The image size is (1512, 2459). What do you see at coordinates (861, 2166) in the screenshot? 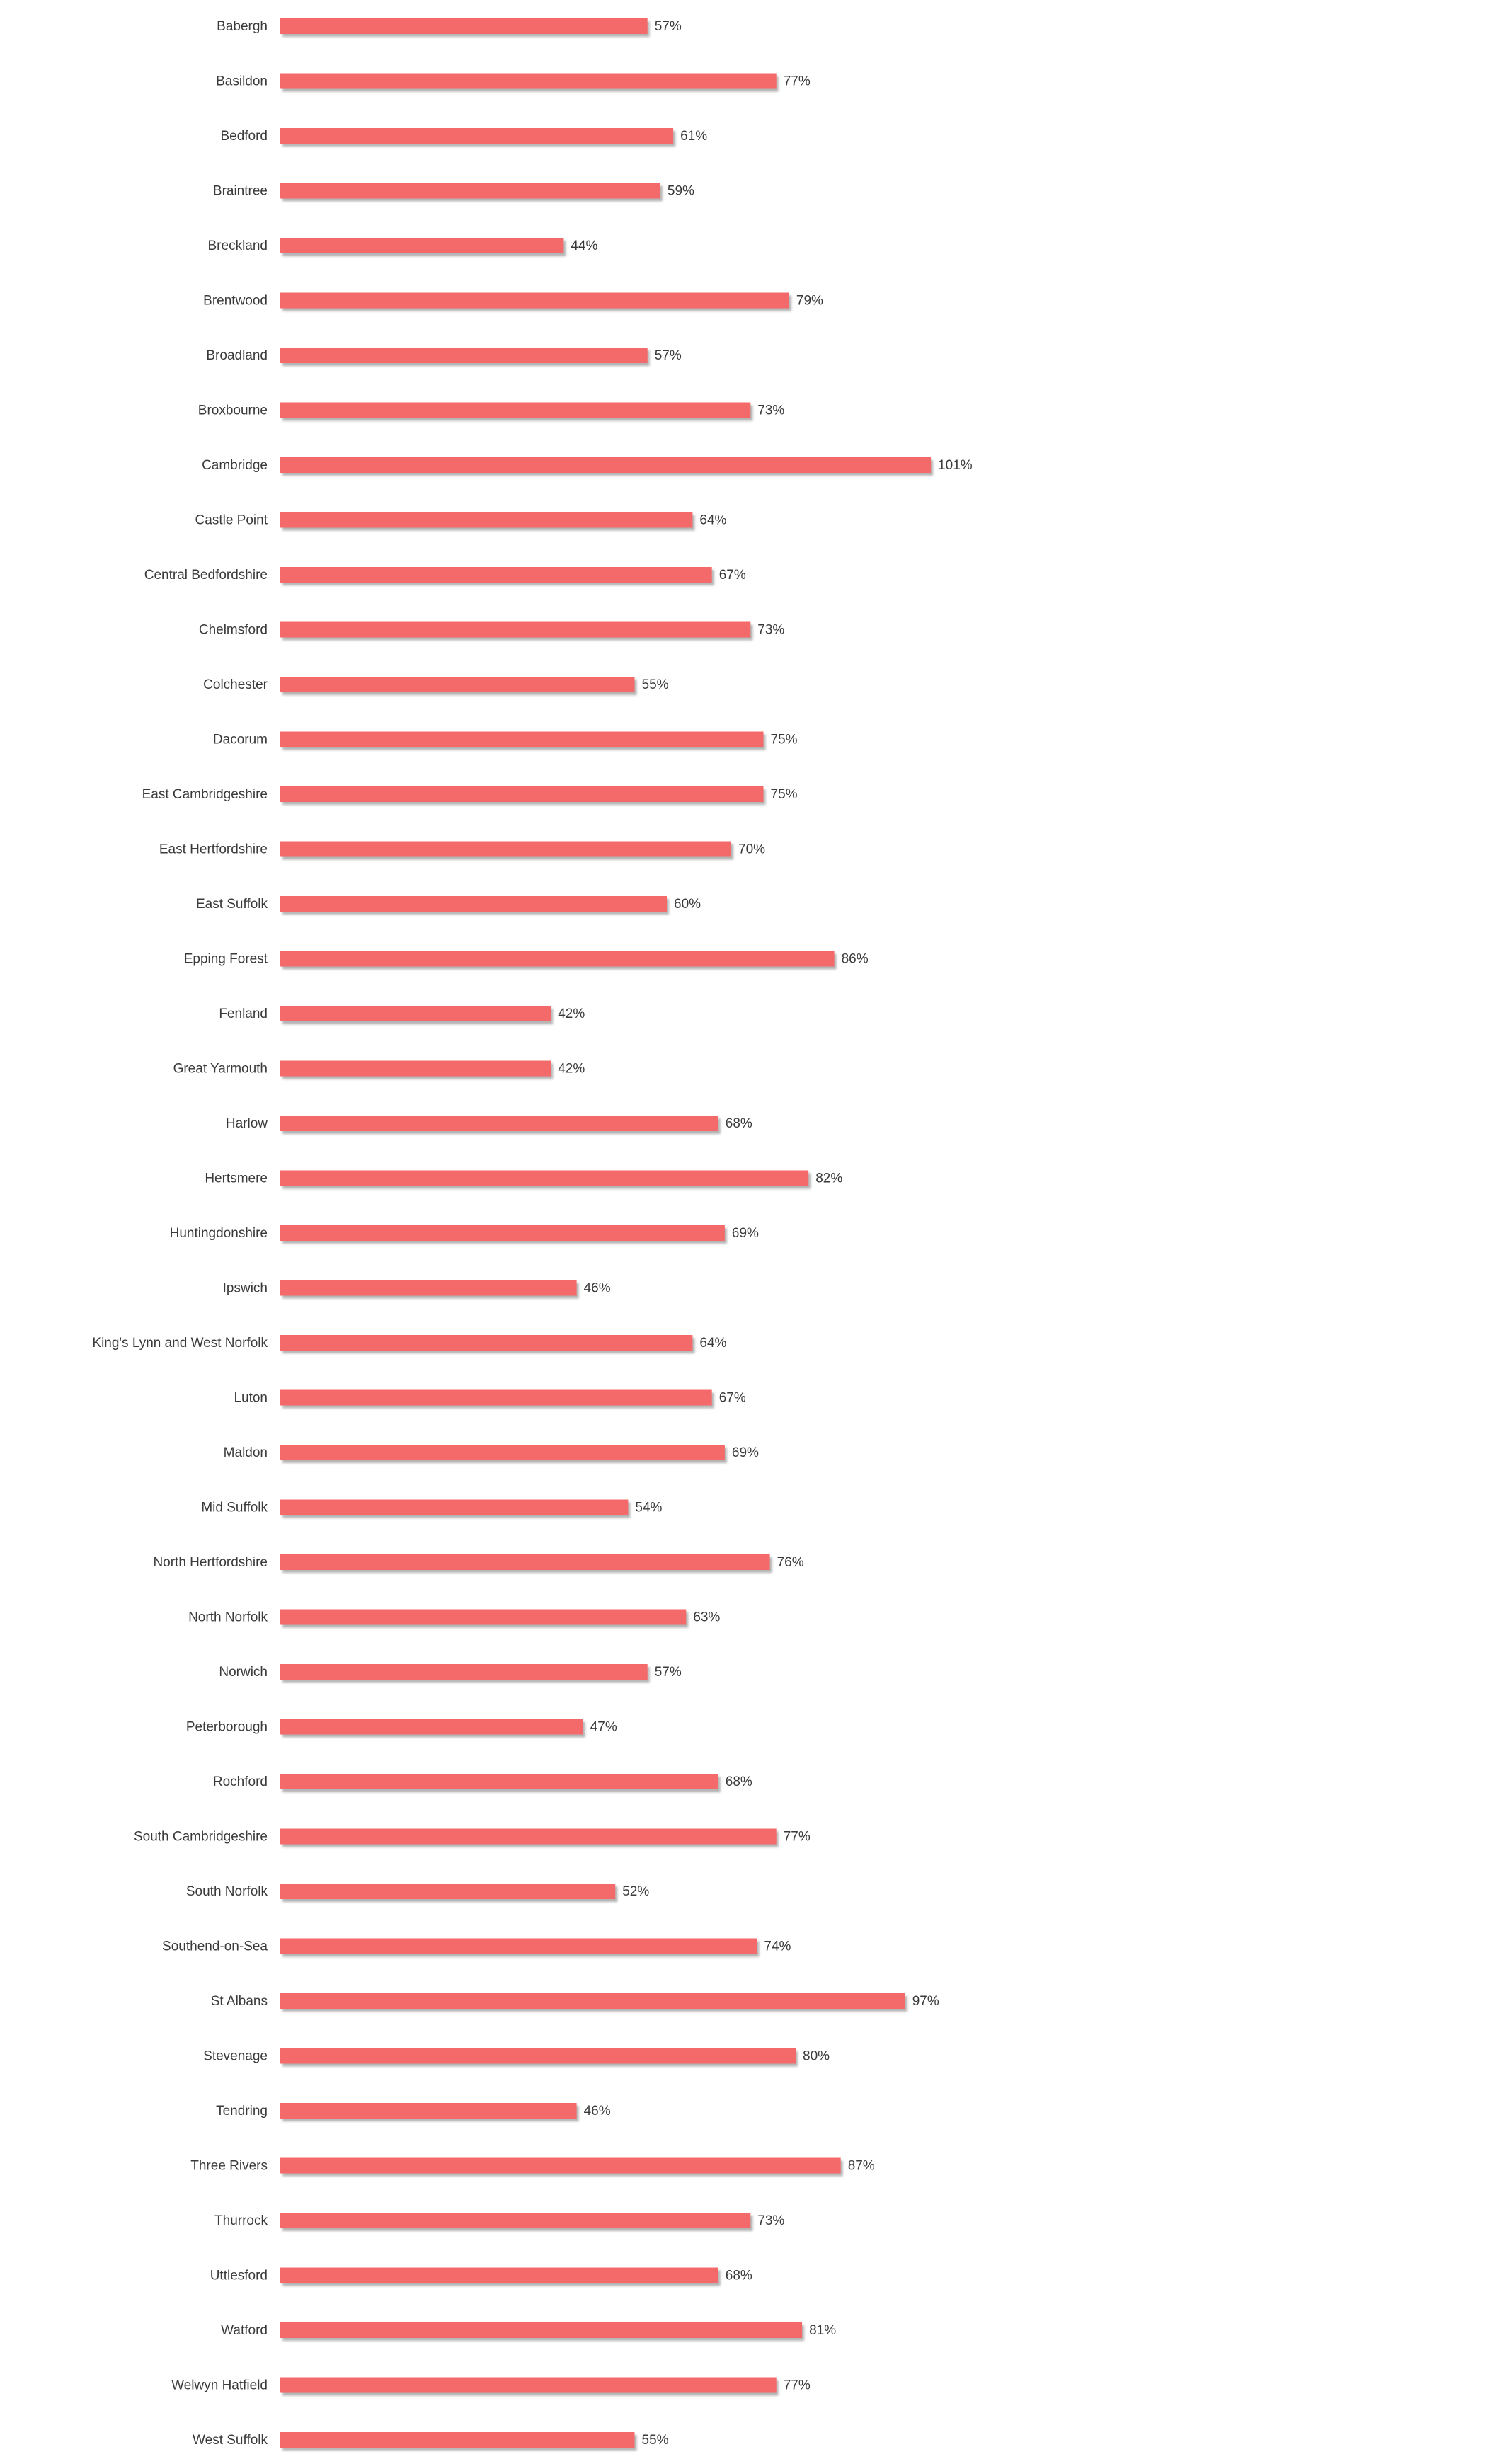
I see `value-label: 87%` at bounding box center [861, 2166].